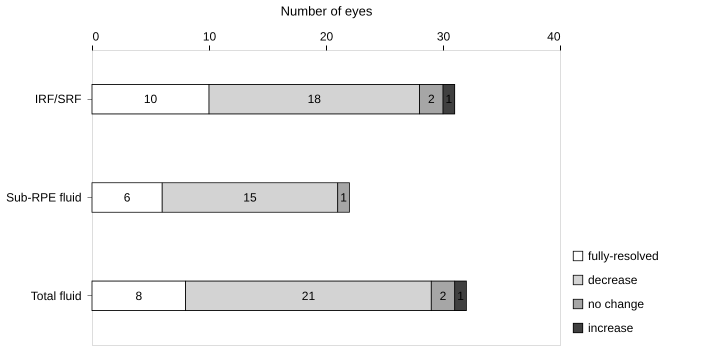 This screenshot has width=708, height=346. Describe the element at coordinates (554, 37) in the screenshot. I see `x-tick-label: 40` at that location.